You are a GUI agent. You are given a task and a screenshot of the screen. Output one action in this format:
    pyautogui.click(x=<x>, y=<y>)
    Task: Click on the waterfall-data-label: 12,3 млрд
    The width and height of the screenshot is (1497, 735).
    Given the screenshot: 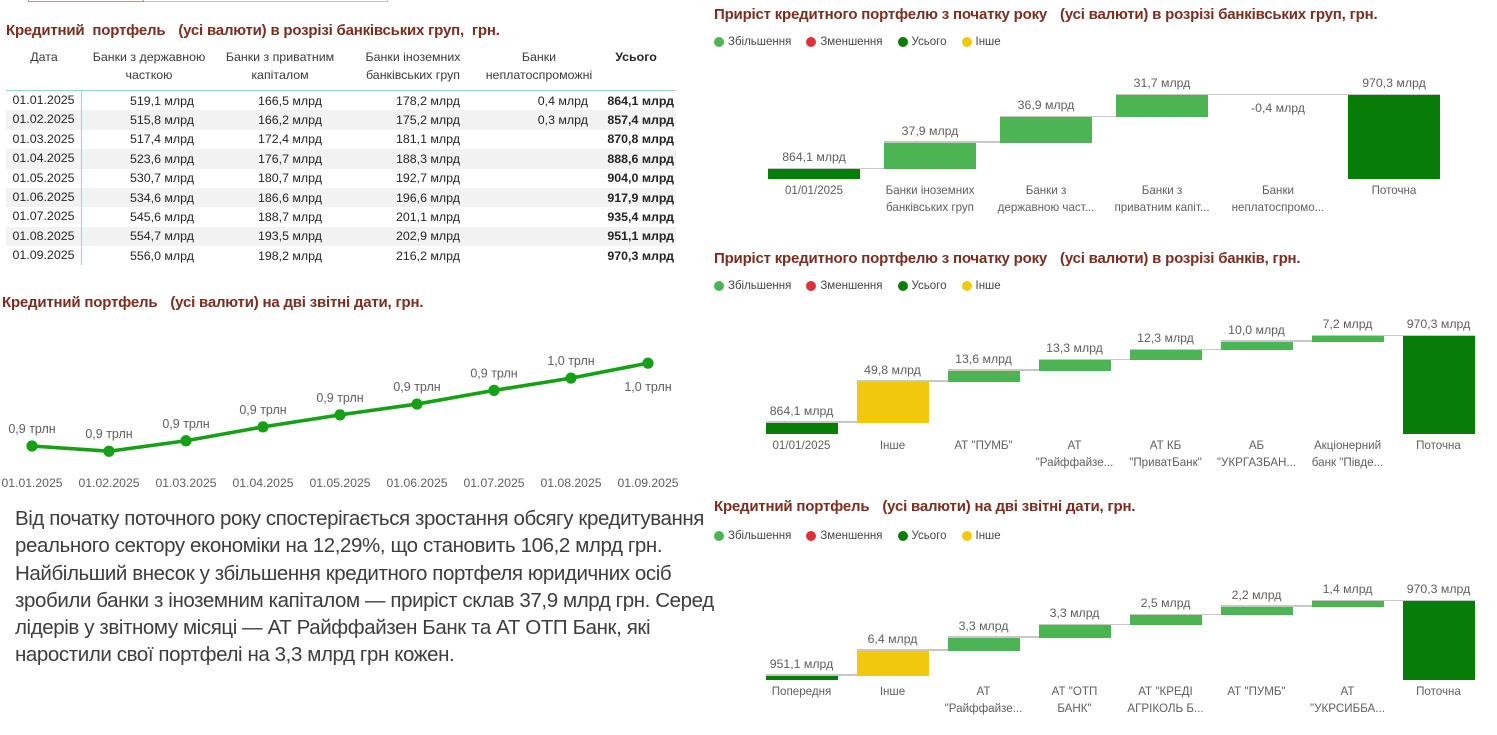 What is the action you would take?
    pyautogui.click(x=1165, y=338)
    